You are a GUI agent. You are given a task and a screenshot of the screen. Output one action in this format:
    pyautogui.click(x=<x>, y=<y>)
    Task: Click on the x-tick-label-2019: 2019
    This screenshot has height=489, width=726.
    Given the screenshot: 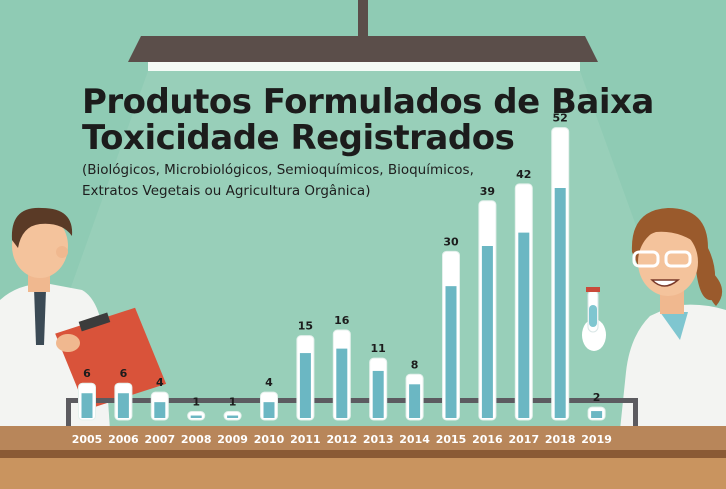 What is the action you would take?
    pyautogui.click(x=596, y=439)
    